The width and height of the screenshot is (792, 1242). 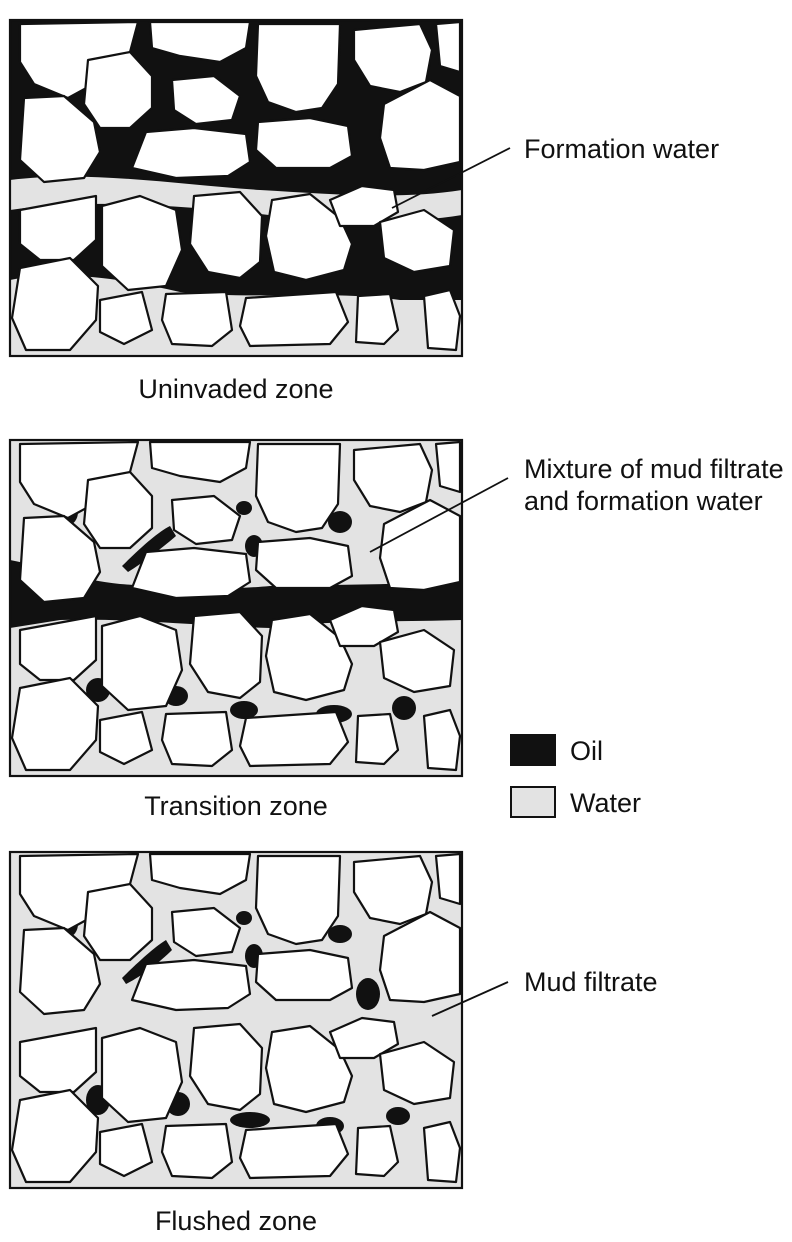 What do you see at coordinates (591, 982) in the screenshot?
I see `callout-label: Mud filtrate` at bounding box center [591, 982].